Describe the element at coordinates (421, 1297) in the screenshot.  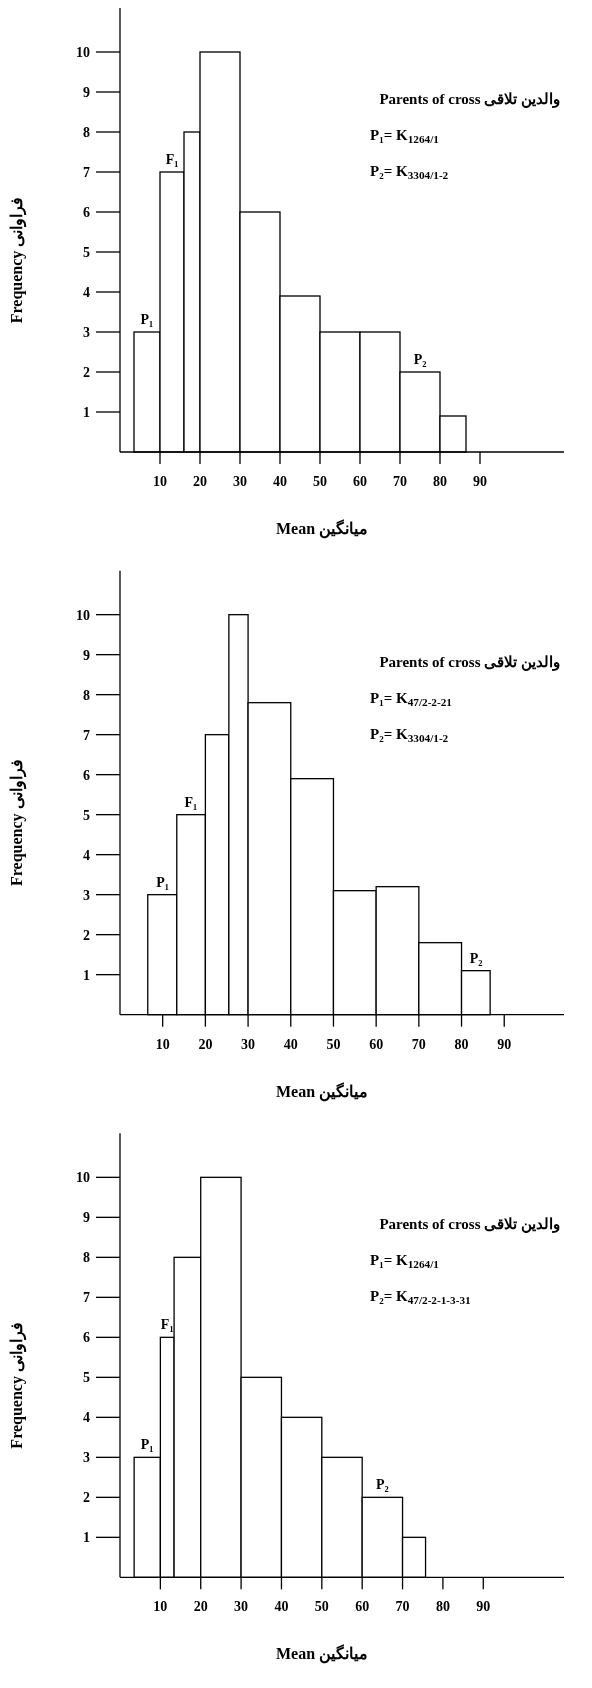
I see `annotation: P₂= K$_{47/2-2-1-3-31}$` at that location.